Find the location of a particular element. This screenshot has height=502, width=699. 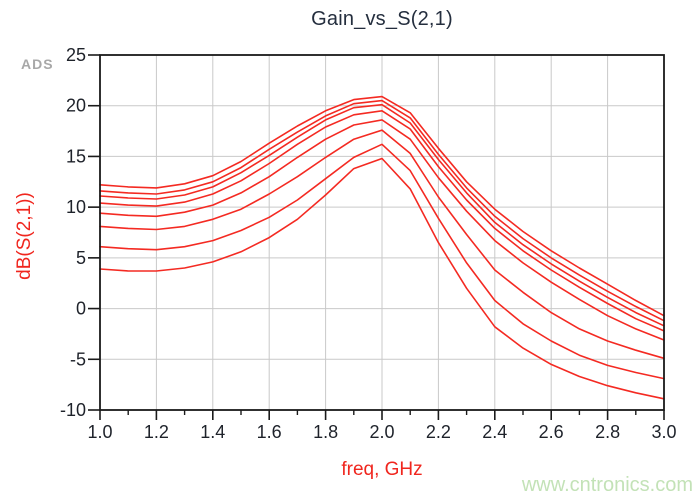

x-tick-label: 2.6 is located at coordinates (551, 432).